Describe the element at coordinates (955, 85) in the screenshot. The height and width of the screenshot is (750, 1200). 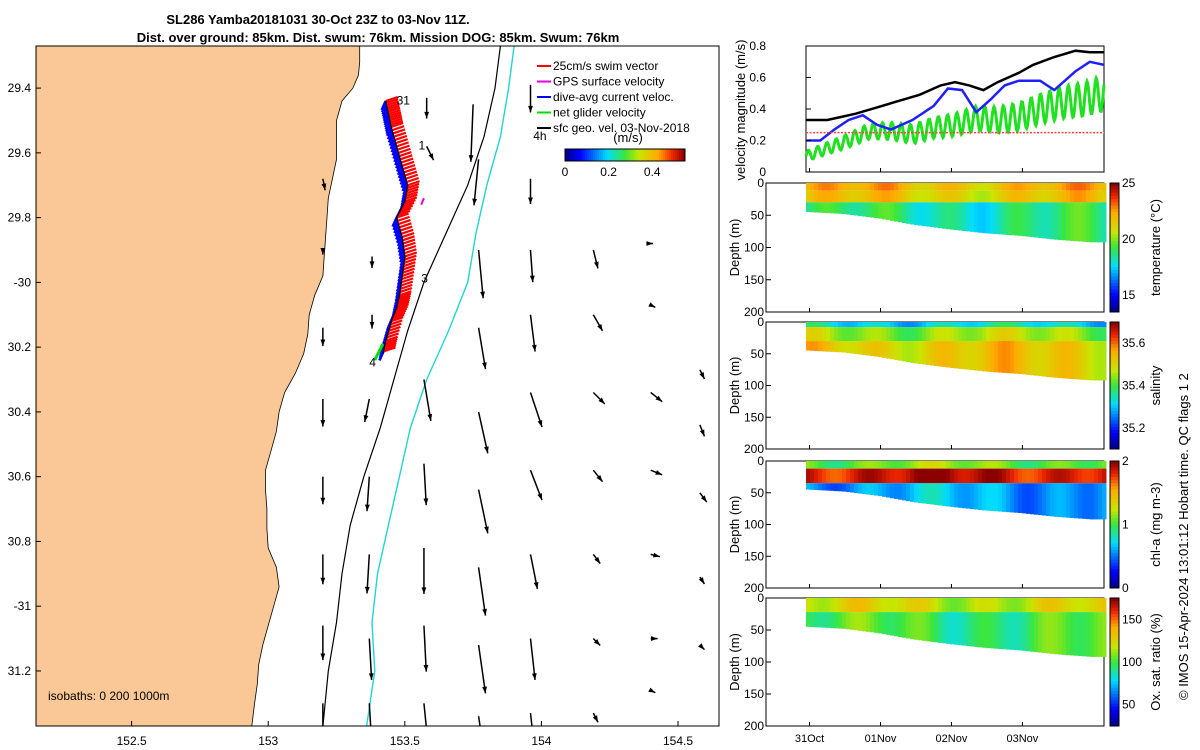
I see `velocity-series` at that location.